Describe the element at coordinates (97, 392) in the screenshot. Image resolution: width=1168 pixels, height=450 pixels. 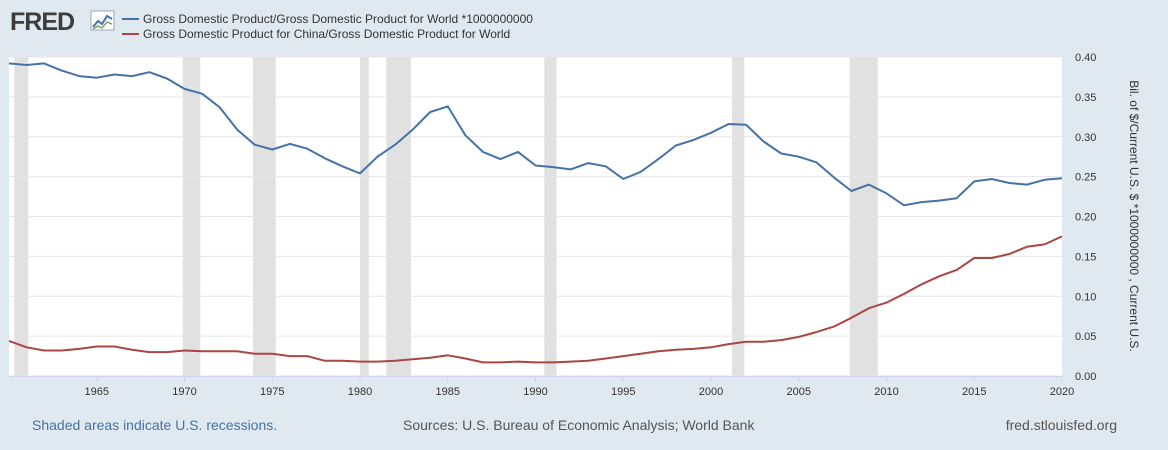
I see `x-tick-label: 1965` at that location.